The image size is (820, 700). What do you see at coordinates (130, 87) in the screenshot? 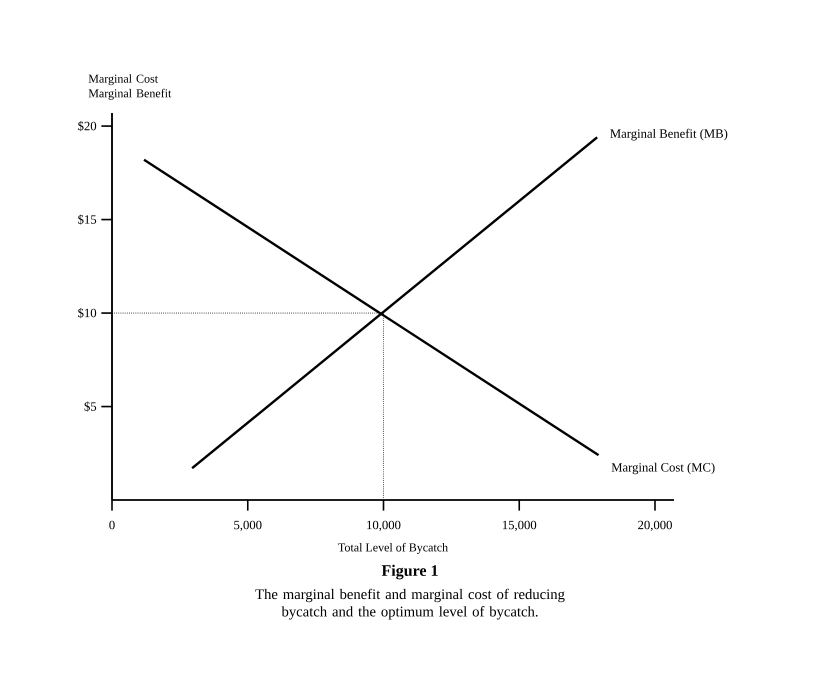
I see `y-axis-title: Marginal Cost Marginal Benefit` at bounding box center [130, 87].